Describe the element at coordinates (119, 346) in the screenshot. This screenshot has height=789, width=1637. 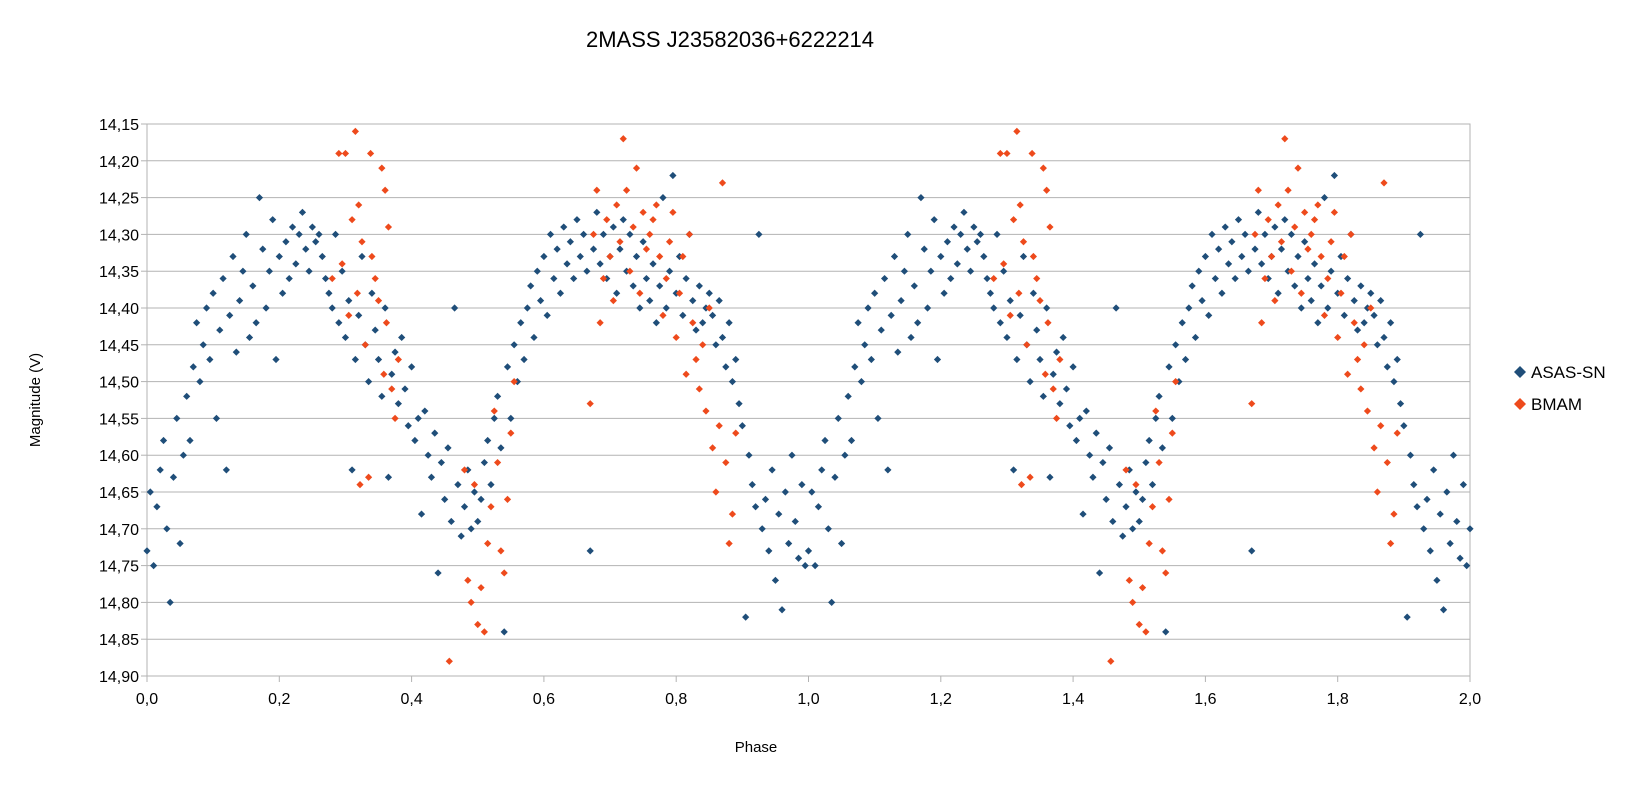
I see `y-tick-label: 14,45` at that location.